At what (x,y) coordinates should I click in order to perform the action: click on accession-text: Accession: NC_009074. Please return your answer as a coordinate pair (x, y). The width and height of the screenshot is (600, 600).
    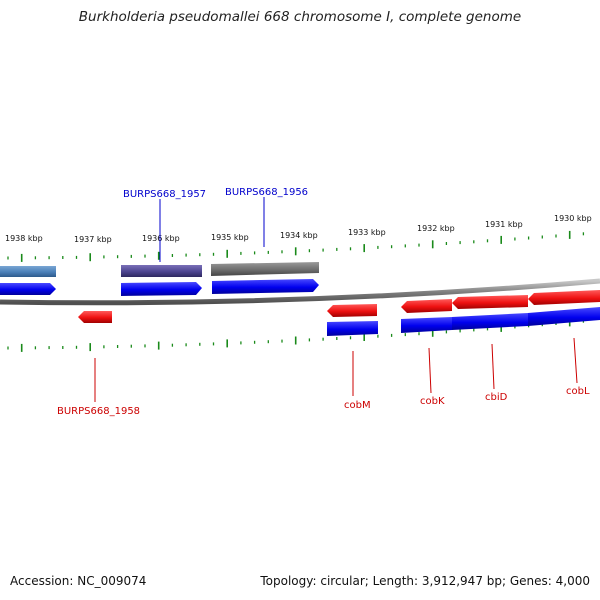
    Looking at the image, I should click on (78, 581).